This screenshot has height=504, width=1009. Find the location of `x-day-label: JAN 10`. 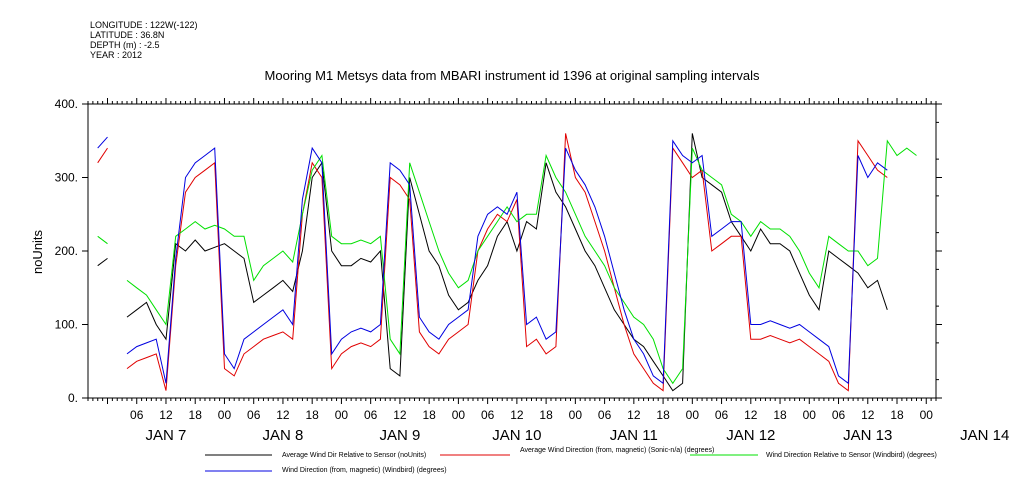

x-day-label: JAN 10 is located at coordinates (516, 435).